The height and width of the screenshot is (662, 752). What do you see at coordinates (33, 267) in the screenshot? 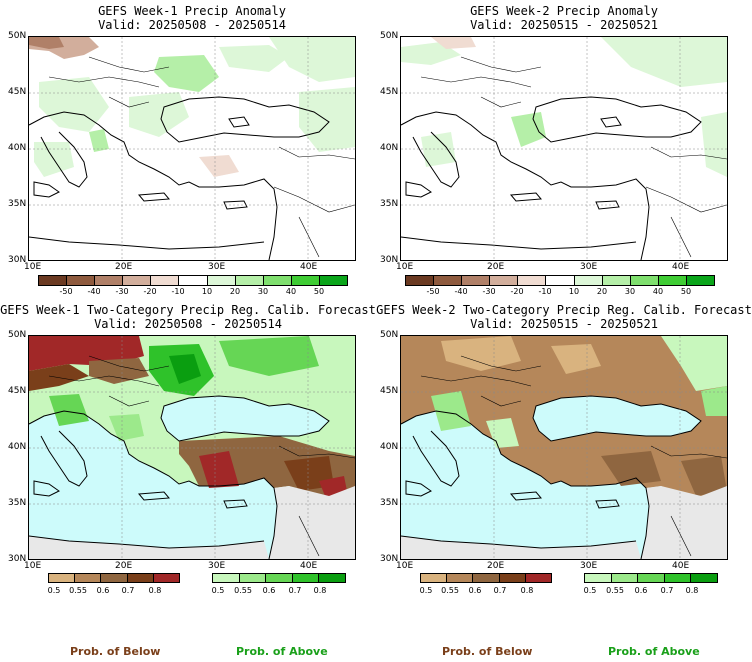
I see `panel1-lon-10: 10E` at bounding box center [33, 267].